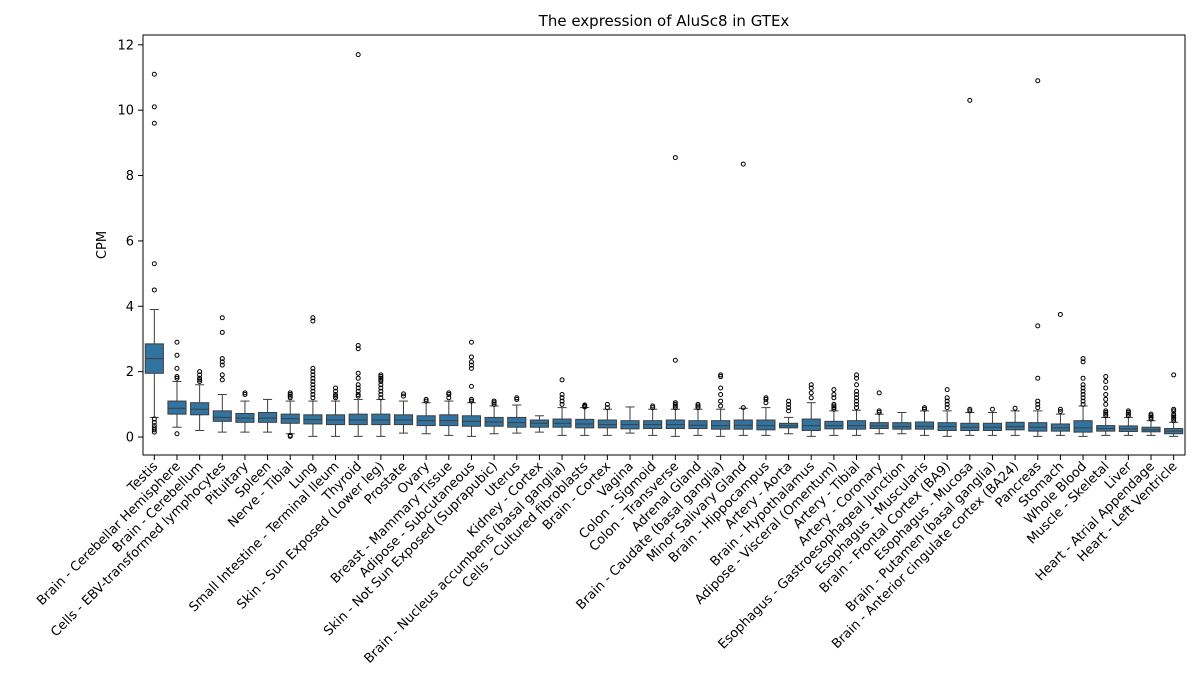  Describe the element at coordinates (130, 372) in the screenshot. I see `y-tick-label: 2` at that location.